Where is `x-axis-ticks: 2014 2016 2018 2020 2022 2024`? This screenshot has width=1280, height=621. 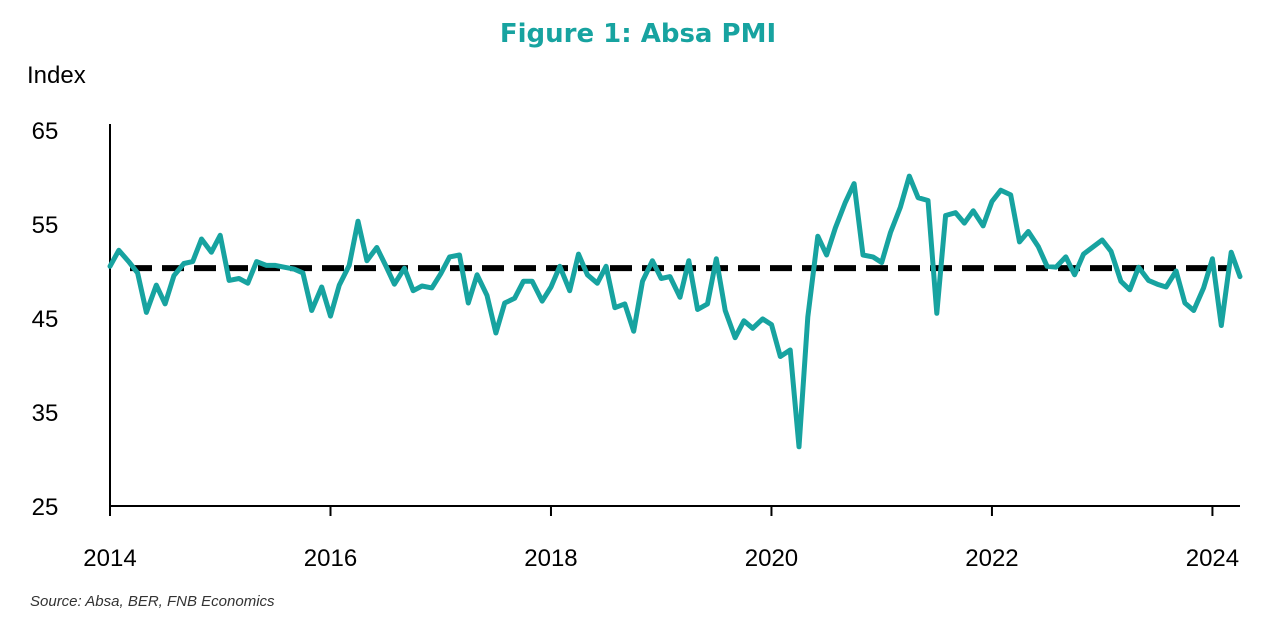 x-axis-ticks: 2014 2016 2018 2020 2022 2024 is located at coordinates (661, 539).